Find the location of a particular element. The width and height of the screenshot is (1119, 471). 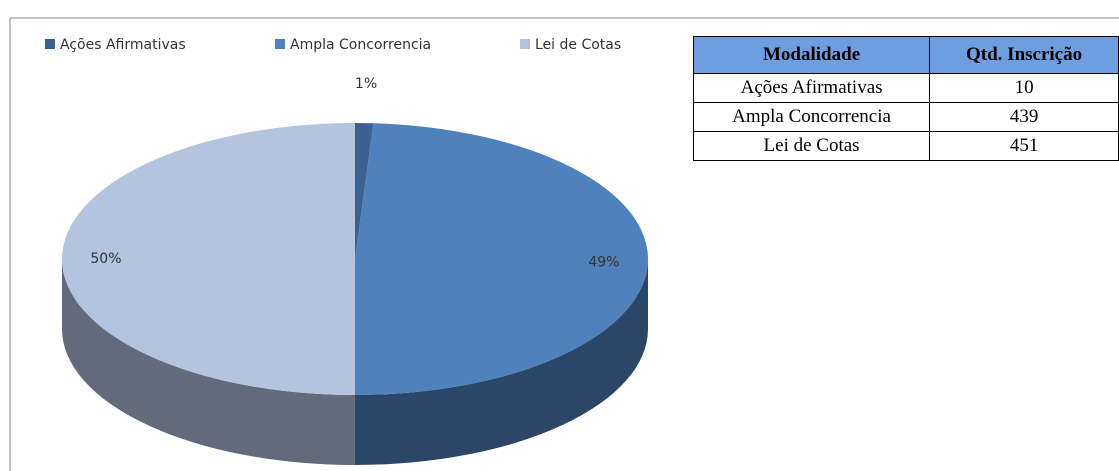

slice is located at coordinates (364, 191).